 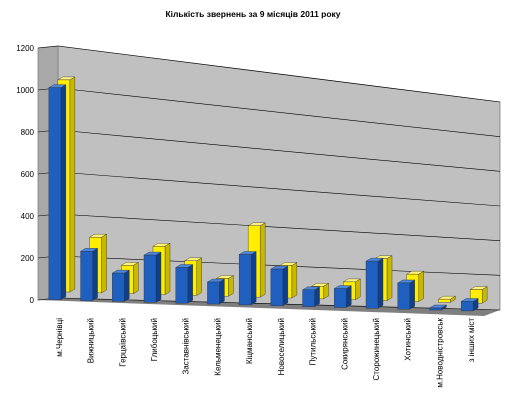 What do you see at coordinates (471, 340) in the screenshot?
I see `x-tick-label: з інших міст` at bounding box center [471, 340].